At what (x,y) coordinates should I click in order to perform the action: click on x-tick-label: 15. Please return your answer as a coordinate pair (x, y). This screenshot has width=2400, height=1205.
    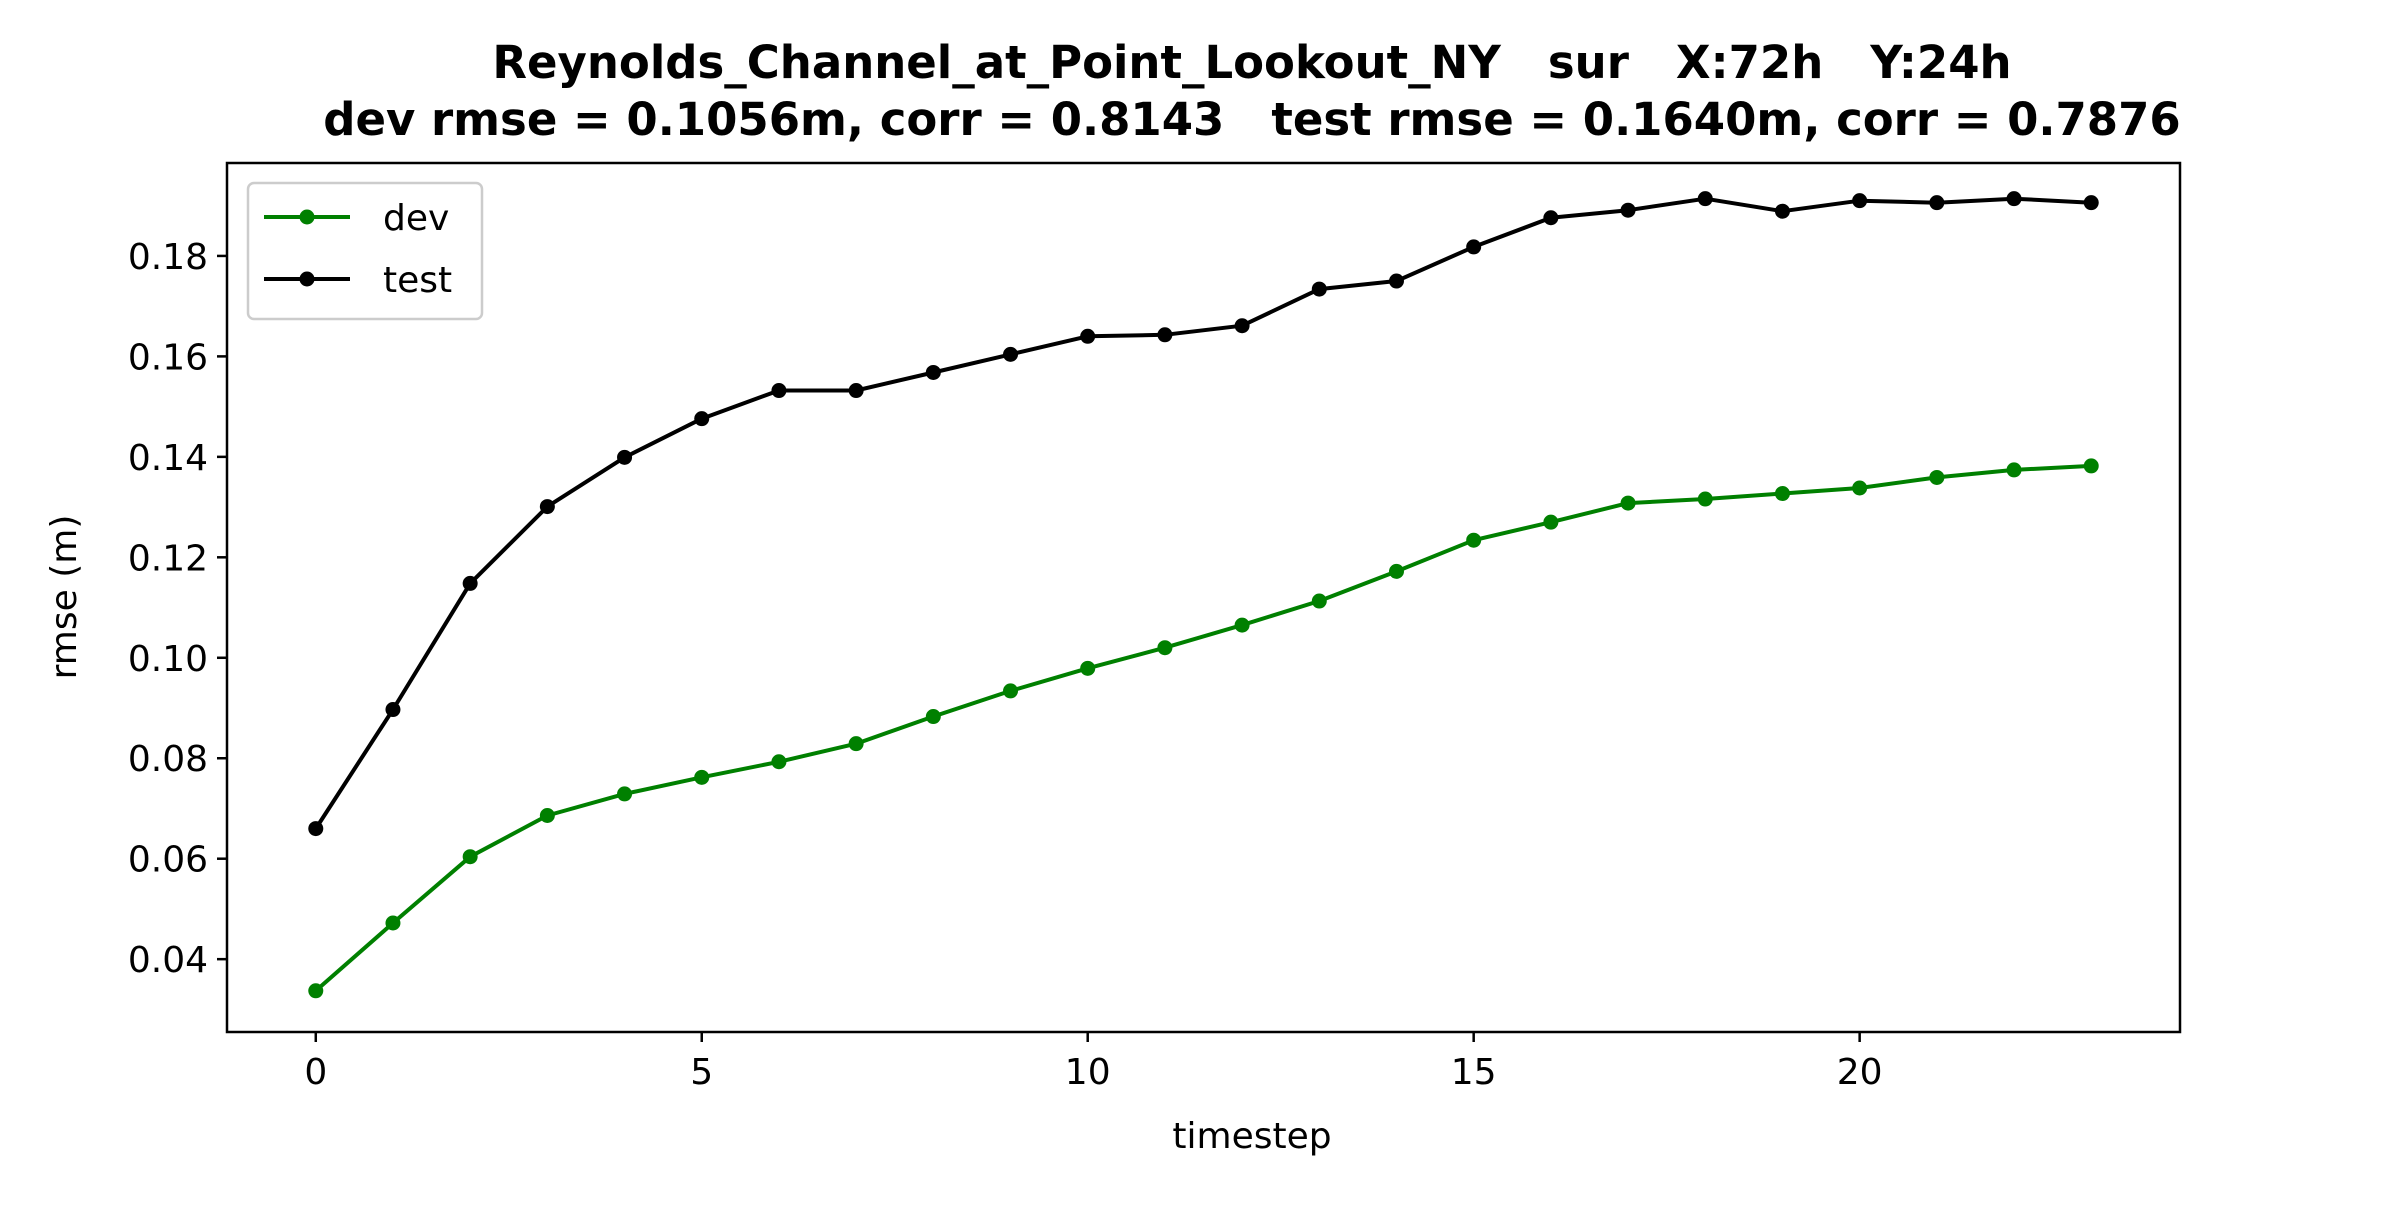
    Looking at the image, I should click on (1474, 1072).